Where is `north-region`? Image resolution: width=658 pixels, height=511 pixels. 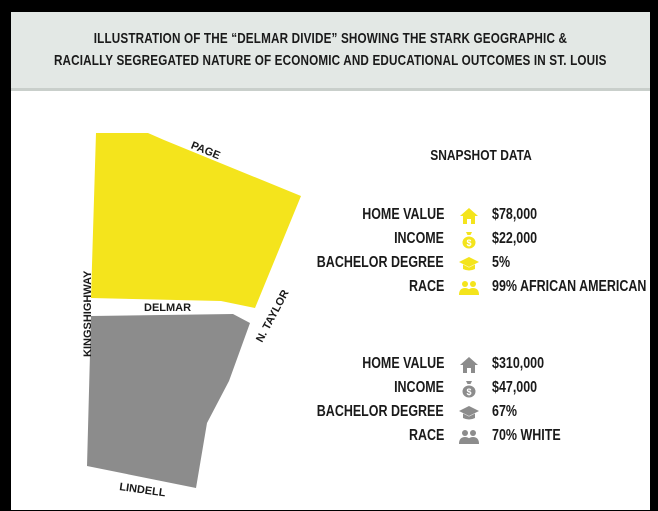
north-region is located at coordinates (196, 220).